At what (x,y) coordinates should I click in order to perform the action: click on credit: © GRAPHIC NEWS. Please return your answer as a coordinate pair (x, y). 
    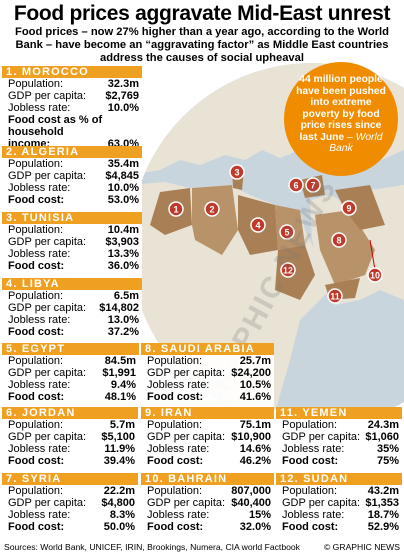
    Looking at the image, I should click on (361, 547).